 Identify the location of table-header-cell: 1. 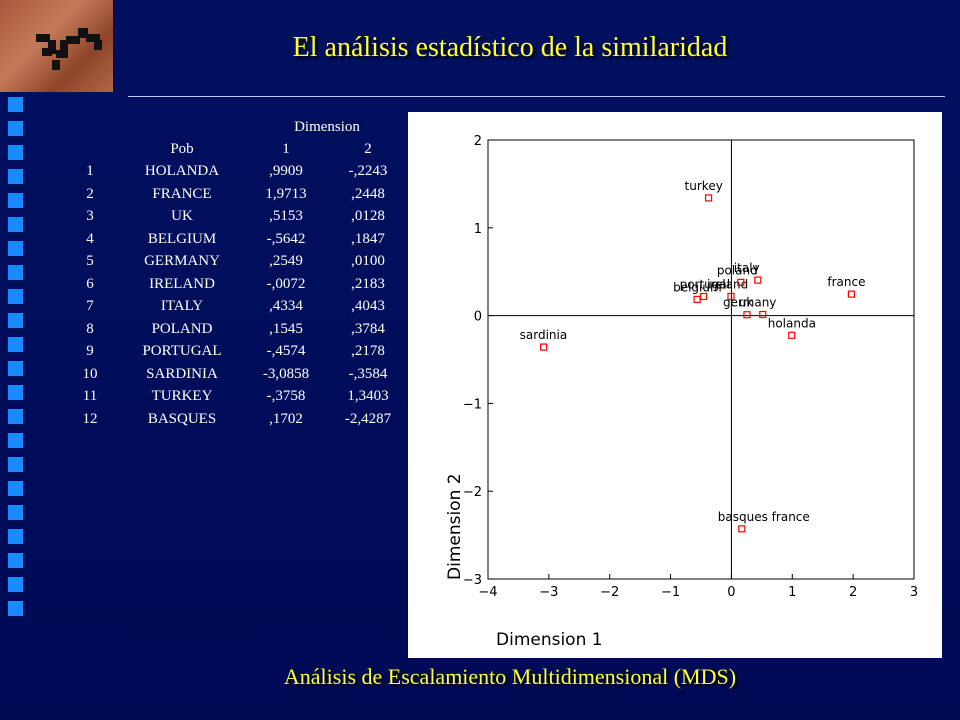
(286, 149).